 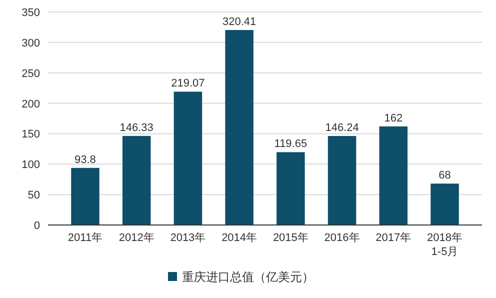 I want to click on data-label: 162, so click(x=393, y=118).